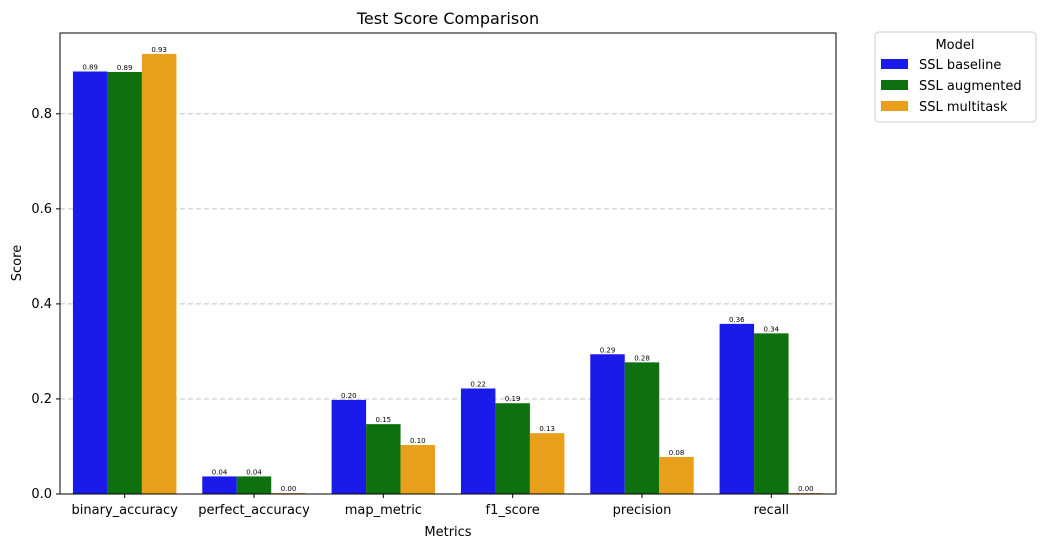  I want to click on y-axis-label: Score, so click(17, 263).